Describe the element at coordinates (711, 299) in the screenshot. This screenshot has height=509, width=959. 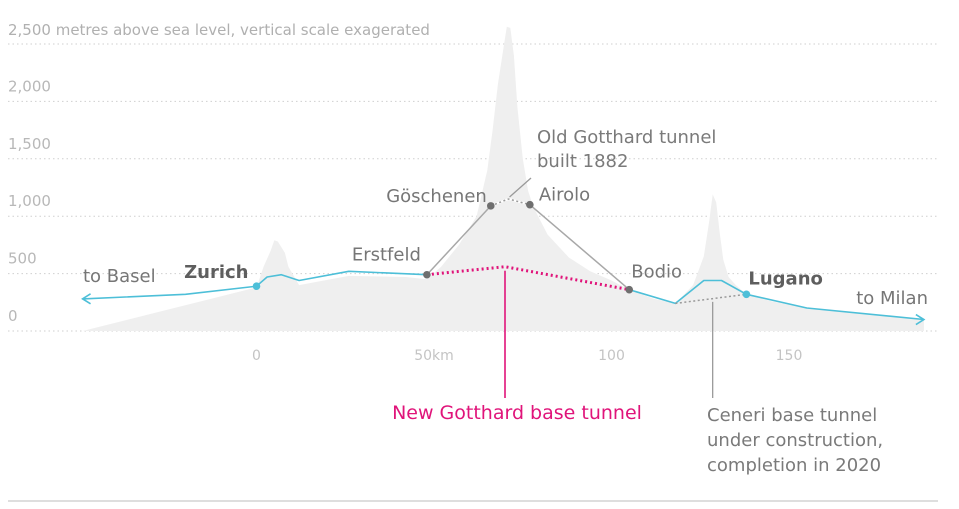
I see `series-ceneri-base-tunnel` at that location.